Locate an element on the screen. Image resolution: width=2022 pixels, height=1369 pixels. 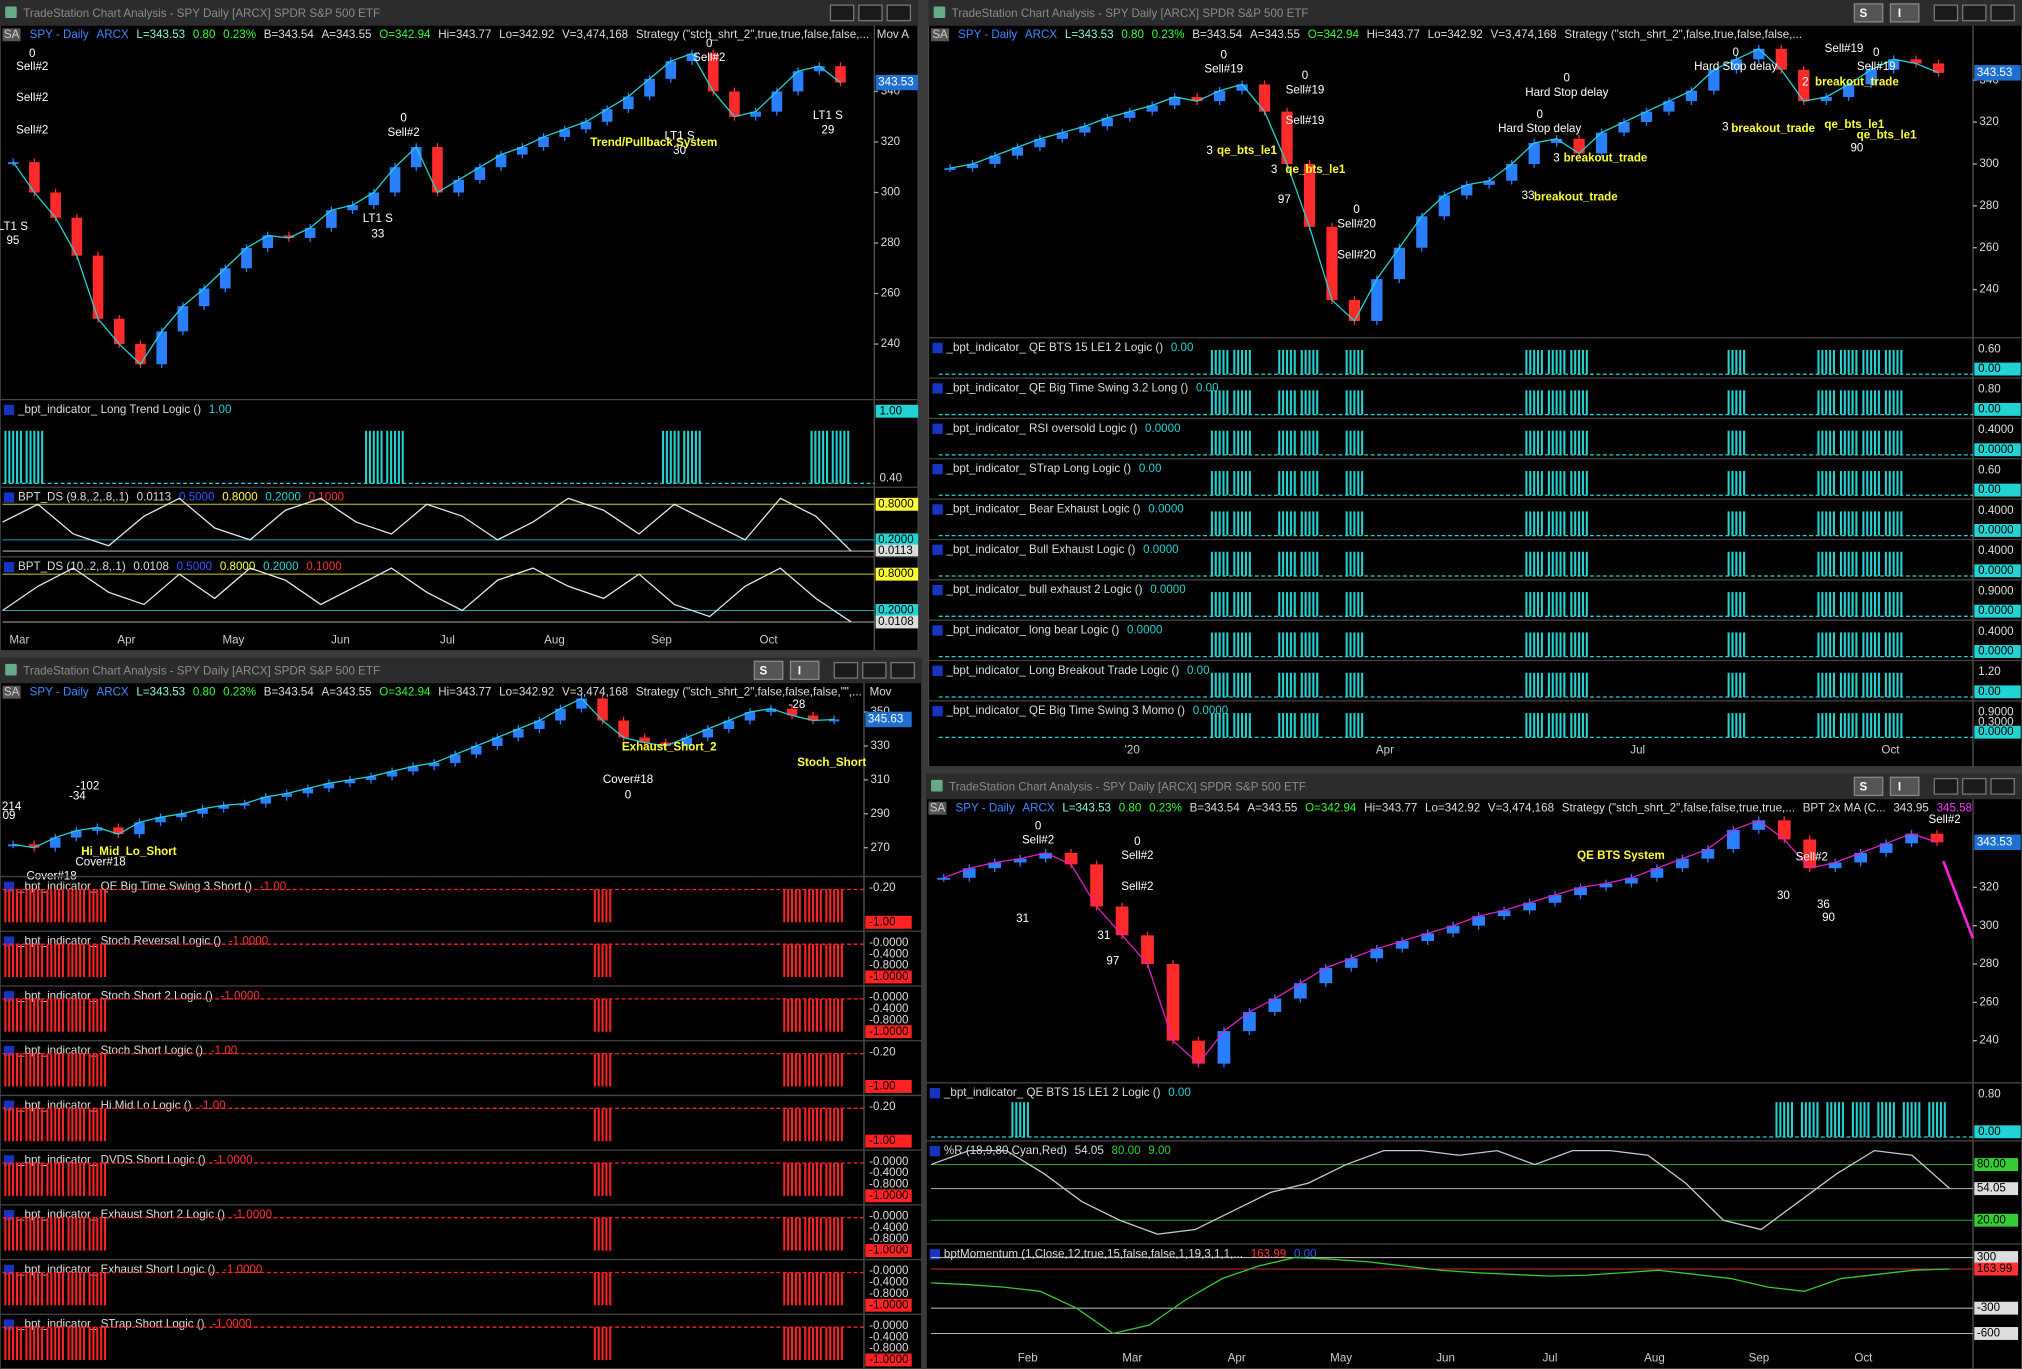
panel-label: -1.0000 is located at coordinates (248, 941).